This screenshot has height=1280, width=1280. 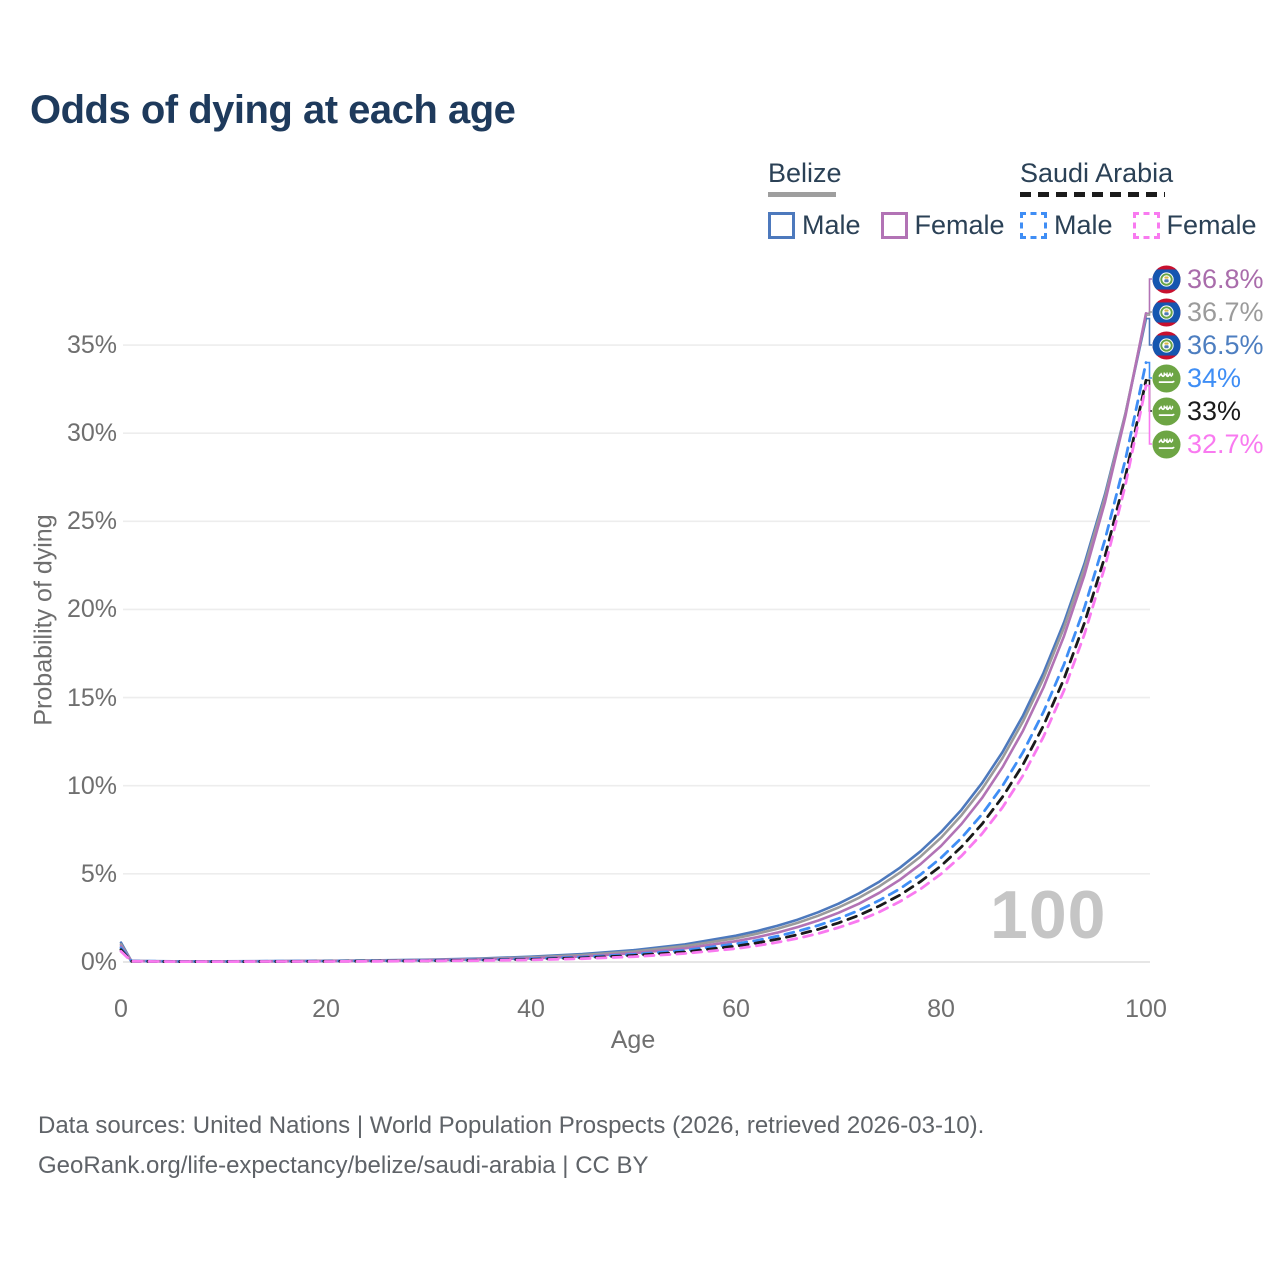 What do you see at coordinates (273, 110) in the screenshot?
I see `page-title: Odds of dying at each age` at bounding box center [273, 110].